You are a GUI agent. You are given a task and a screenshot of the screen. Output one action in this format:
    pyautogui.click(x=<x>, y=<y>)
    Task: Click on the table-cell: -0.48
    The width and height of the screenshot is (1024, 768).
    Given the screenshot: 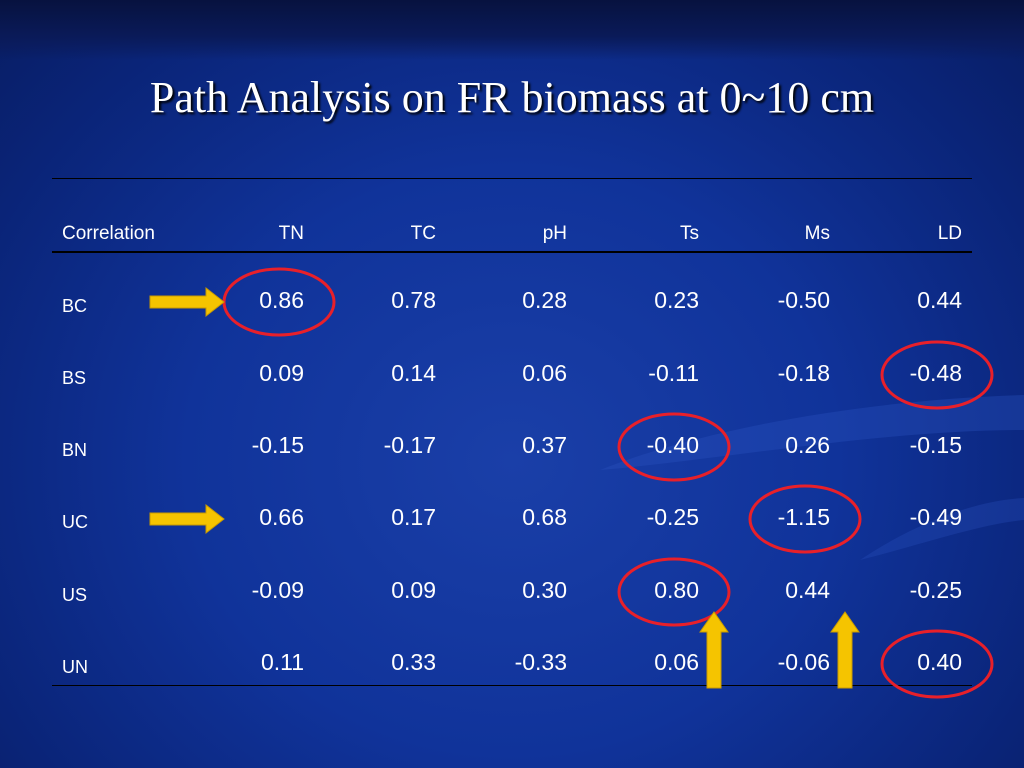 What is the action you would take?
    pyautogui.click(x=935, y=373)
    